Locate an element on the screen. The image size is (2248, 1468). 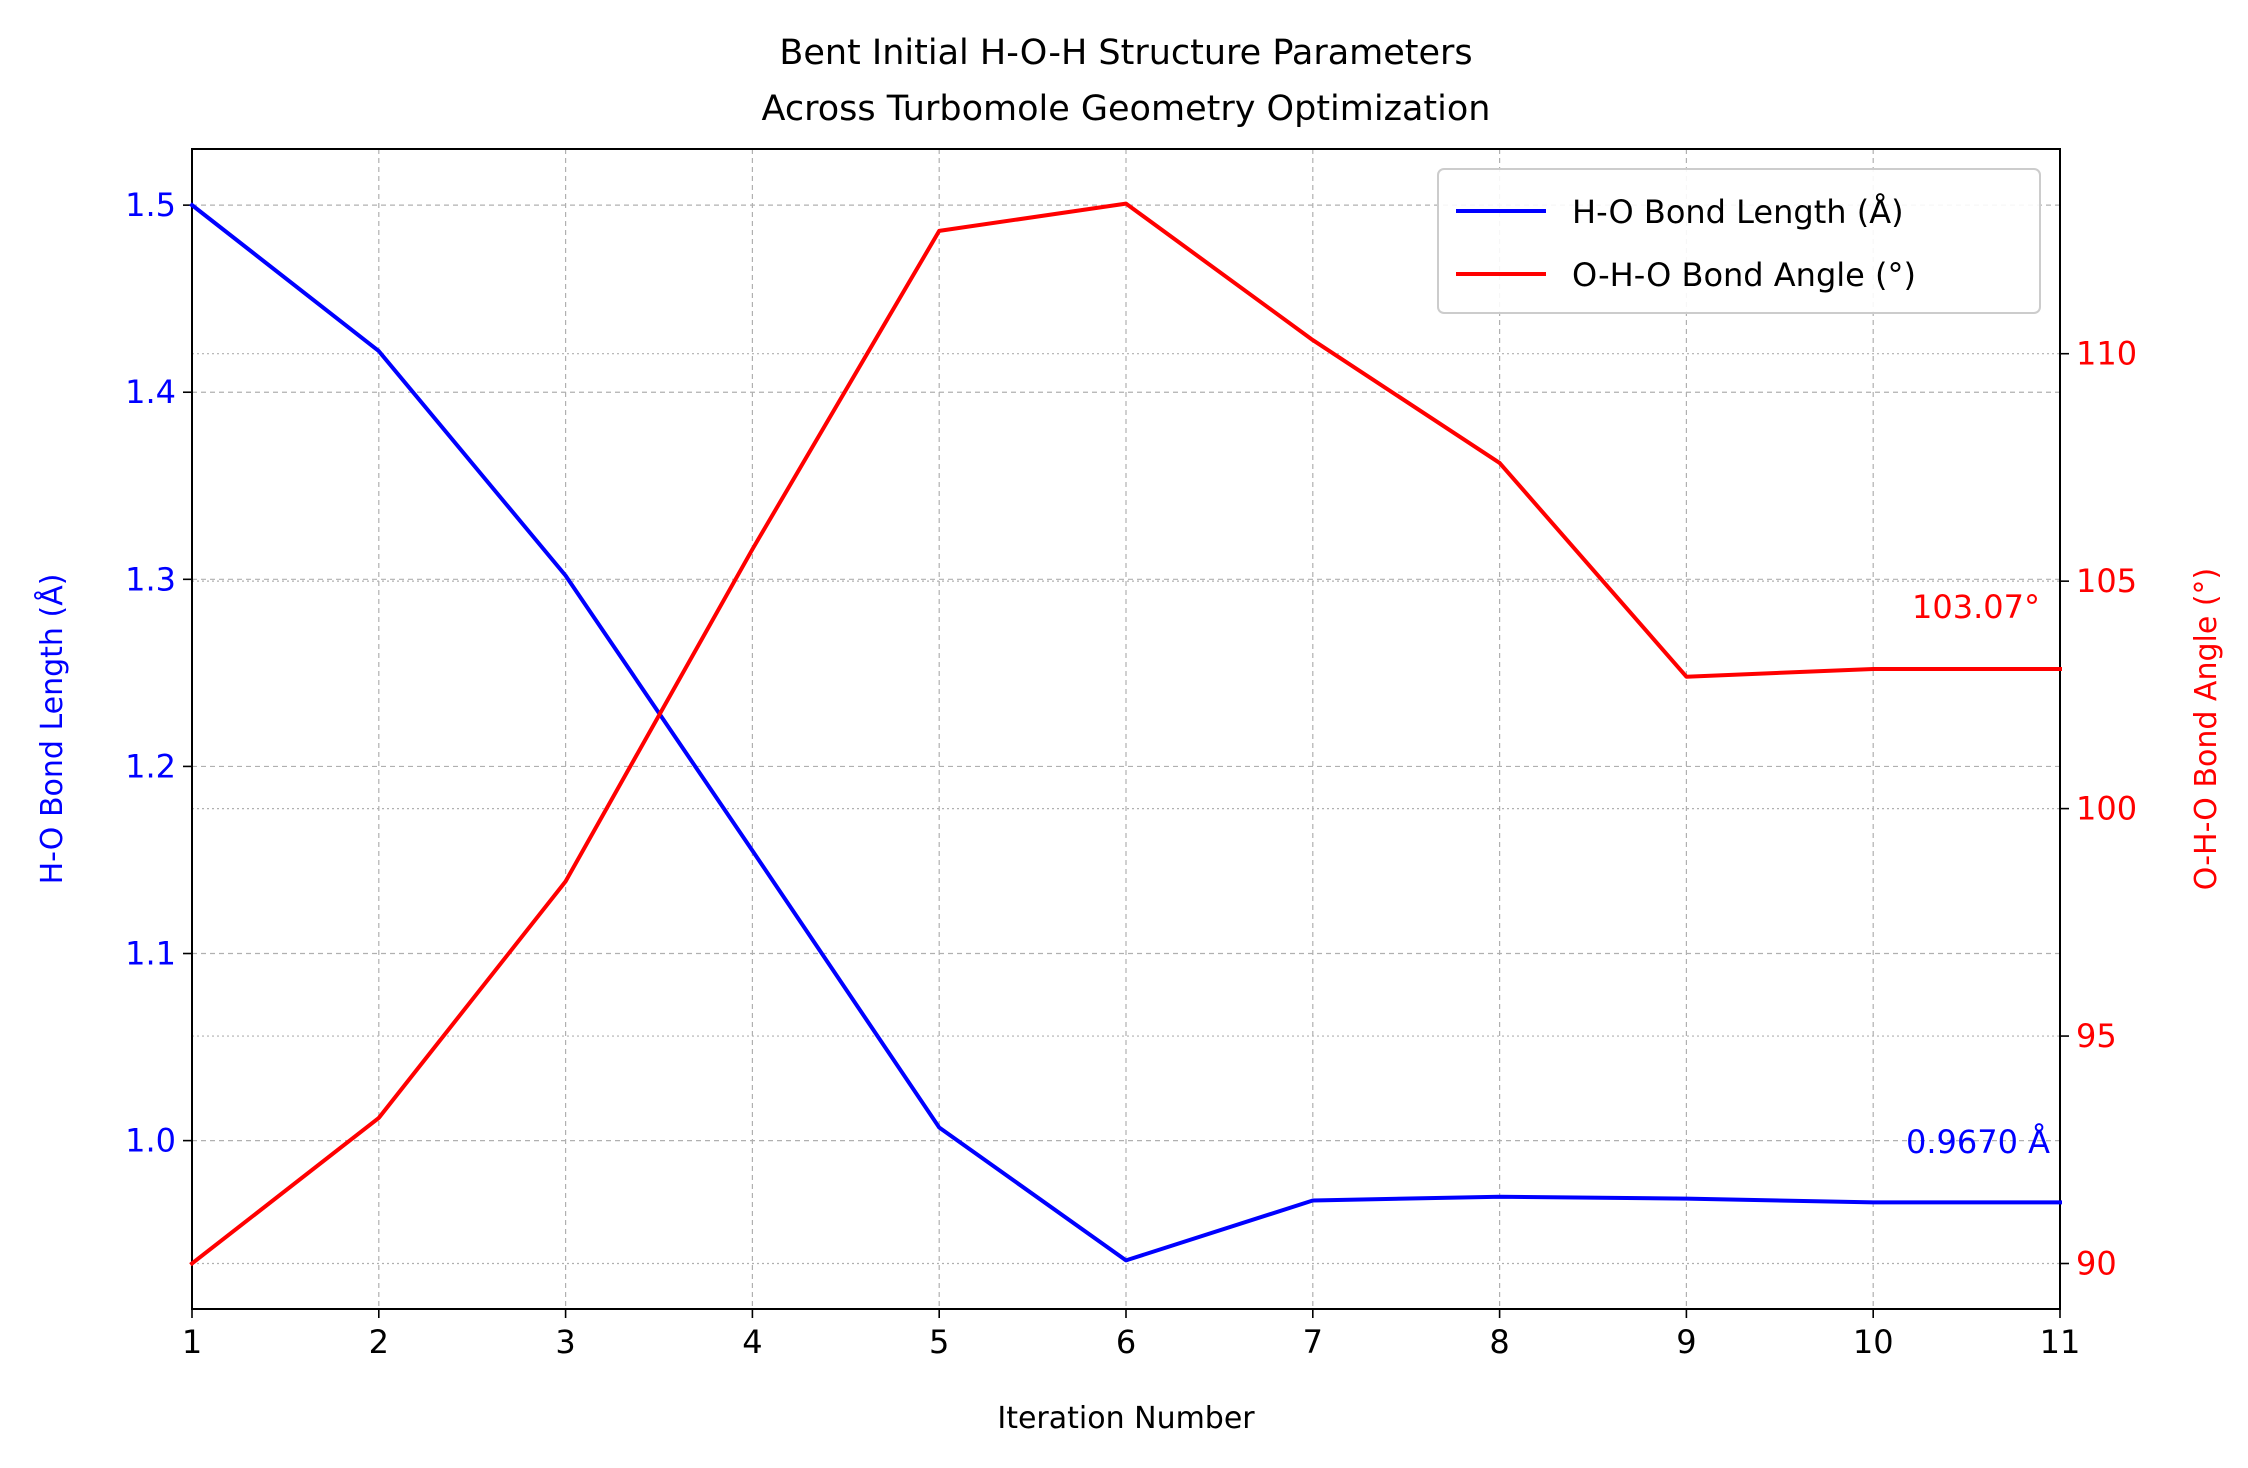
y-left-tick-label: 1.2 is located at coordinates (150, 766).